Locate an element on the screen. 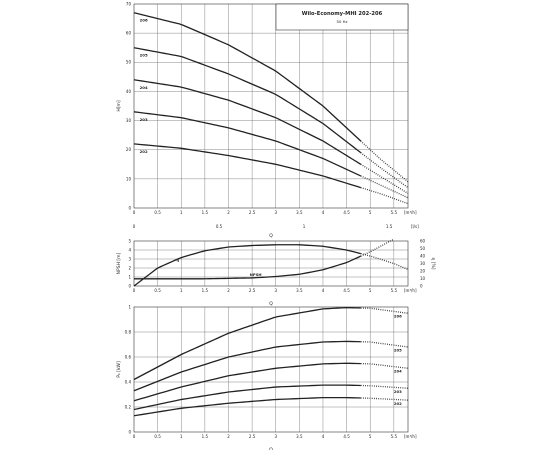 The width and height of the screenshot is (550, 454). chart-subtitle: 50 Hz is located at coordinates (342, 21).